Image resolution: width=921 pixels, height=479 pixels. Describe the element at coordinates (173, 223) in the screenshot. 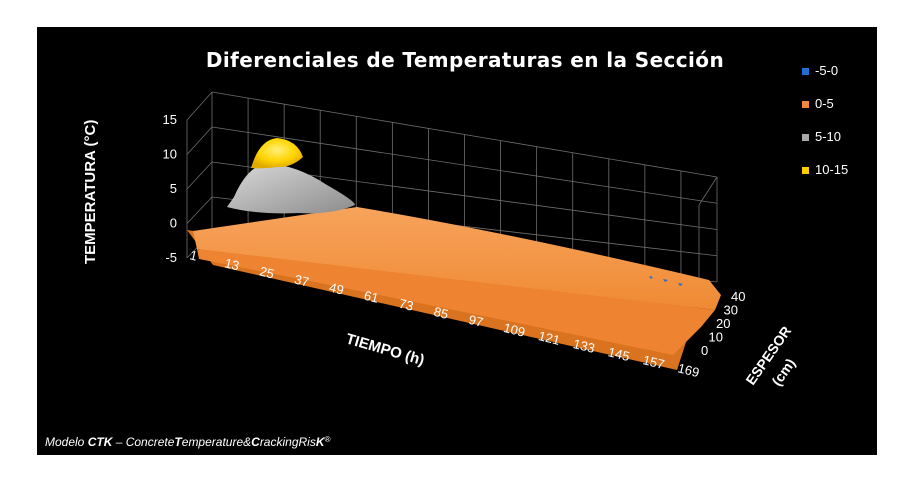

I see `z-tick-label: 0` at that location.